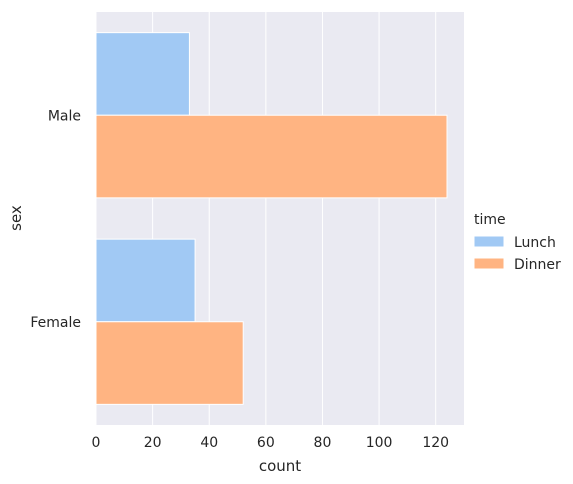 This screenshot has height=484, width=573. I want to click on x-tick-label: 80, so click(323, 443).